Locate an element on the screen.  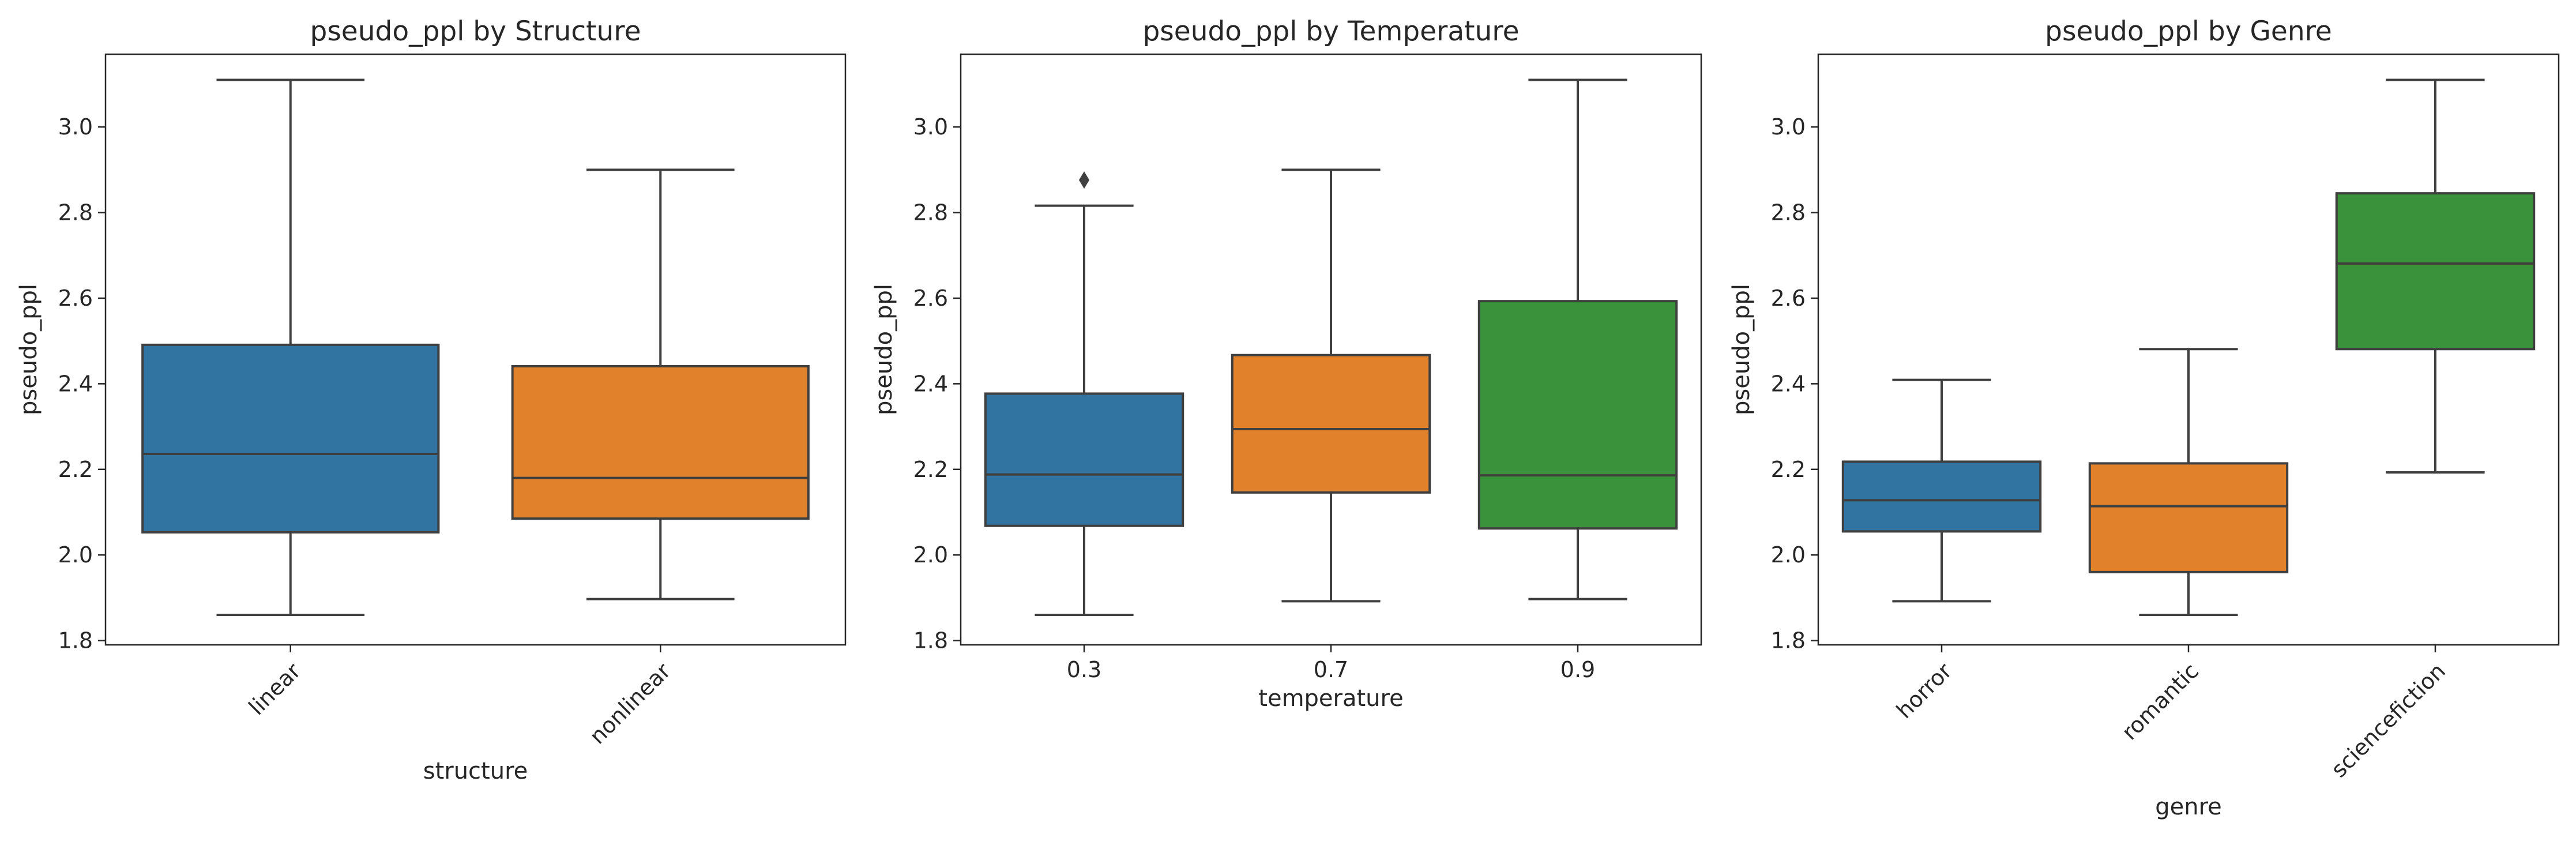
chart-title: pseudo_ppl by Genre is located at coordinates (2188, 31).